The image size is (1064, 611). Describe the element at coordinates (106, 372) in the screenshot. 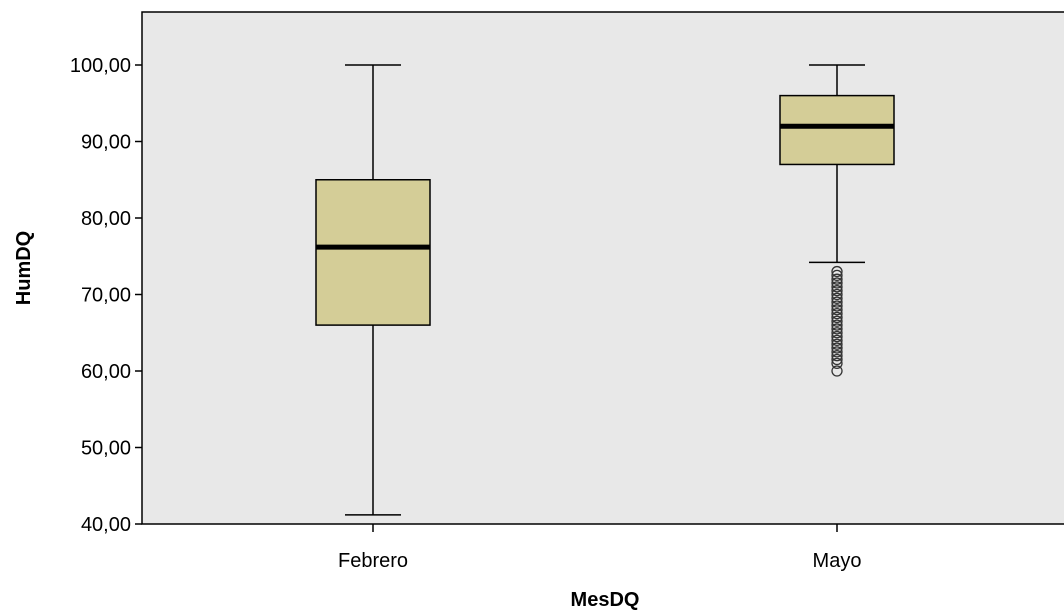

I see `y-tick-label: 60,00` at that location.